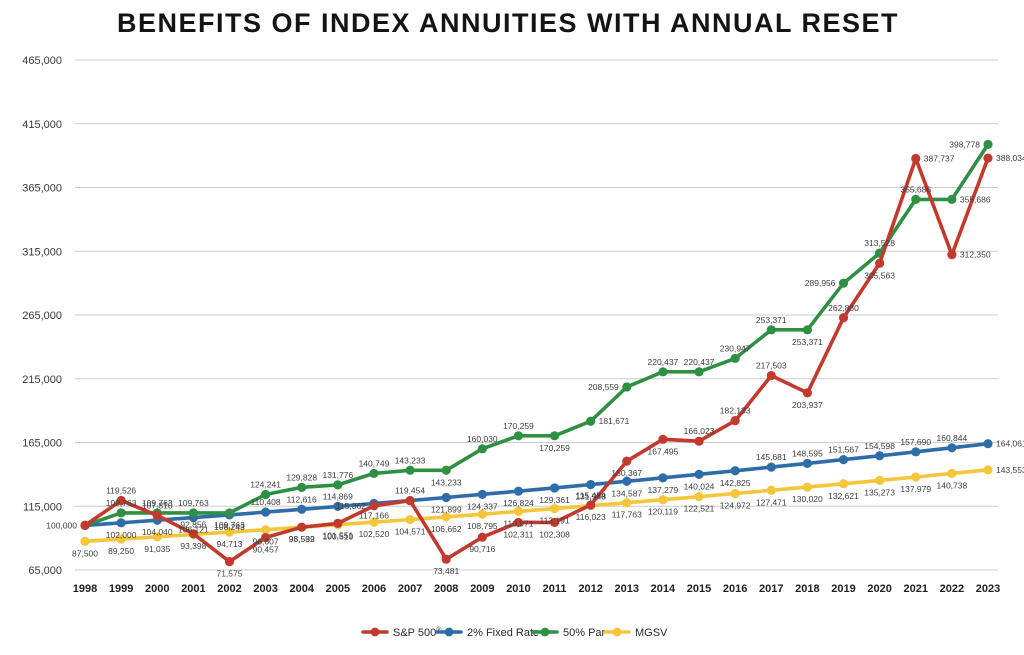  I want to click on data-point-label: 108,795, so click(482, 526).